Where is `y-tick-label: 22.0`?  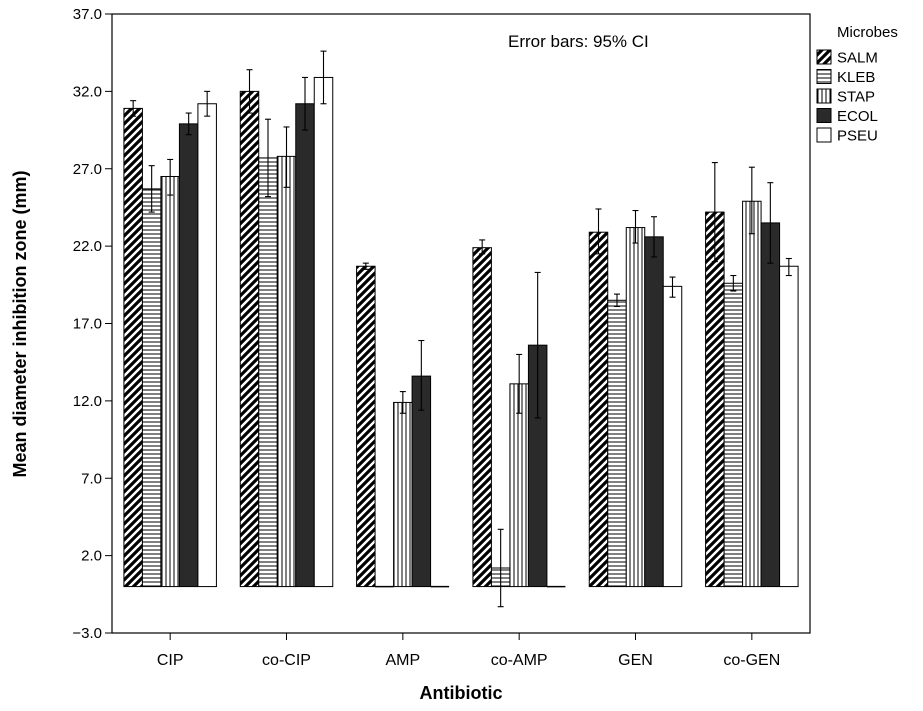 y-tick-label: 22.0 is located at coordinates (87, 246).